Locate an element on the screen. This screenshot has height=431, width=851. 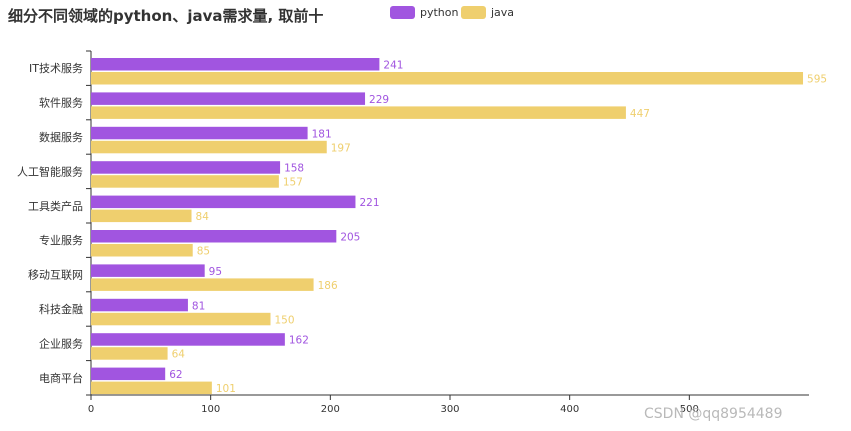
value-label-python: 241 is located at coordinates (393, 66).